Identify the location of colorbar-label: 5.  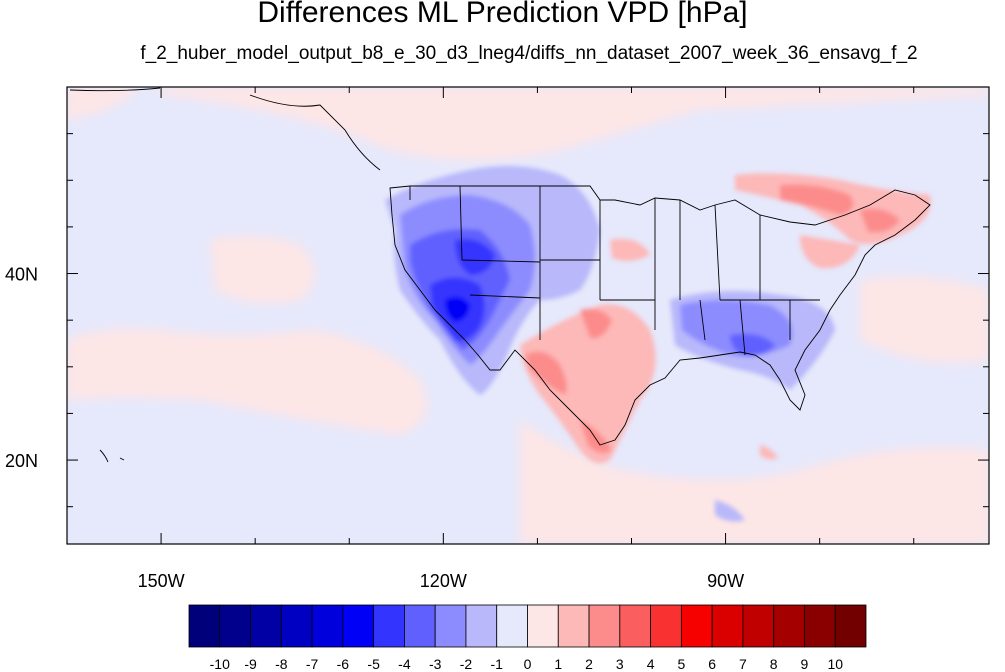
(681, 664).